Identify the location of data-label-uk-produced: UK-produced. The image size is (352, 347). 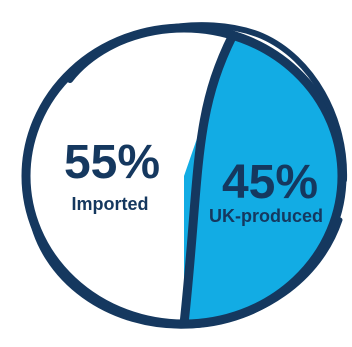
(266, 216).